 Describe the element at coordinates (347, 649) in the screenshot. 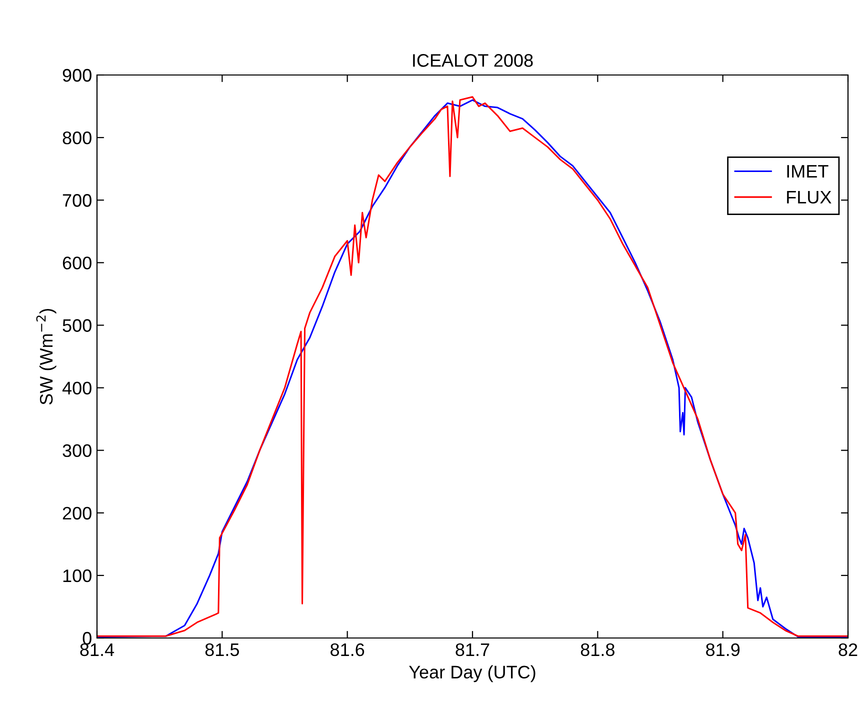

I see `x-tick-label: 81.6` at that location.